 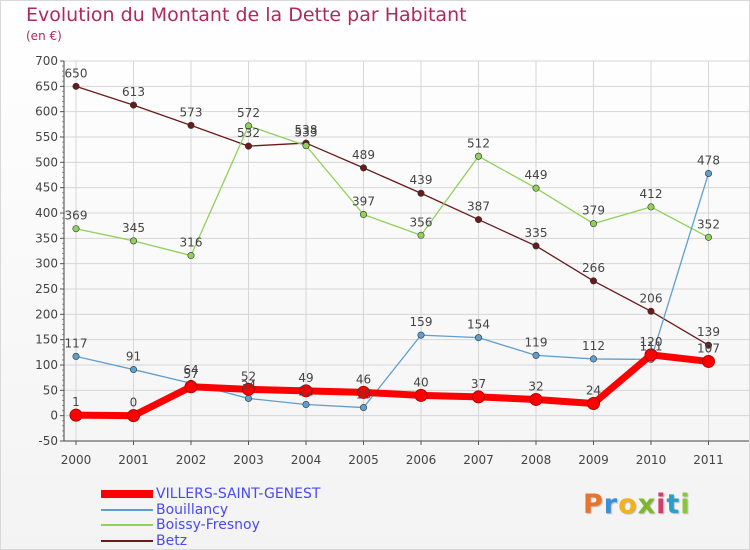 I want to click on y-tick-label: 150, so click(x=46, y=340).